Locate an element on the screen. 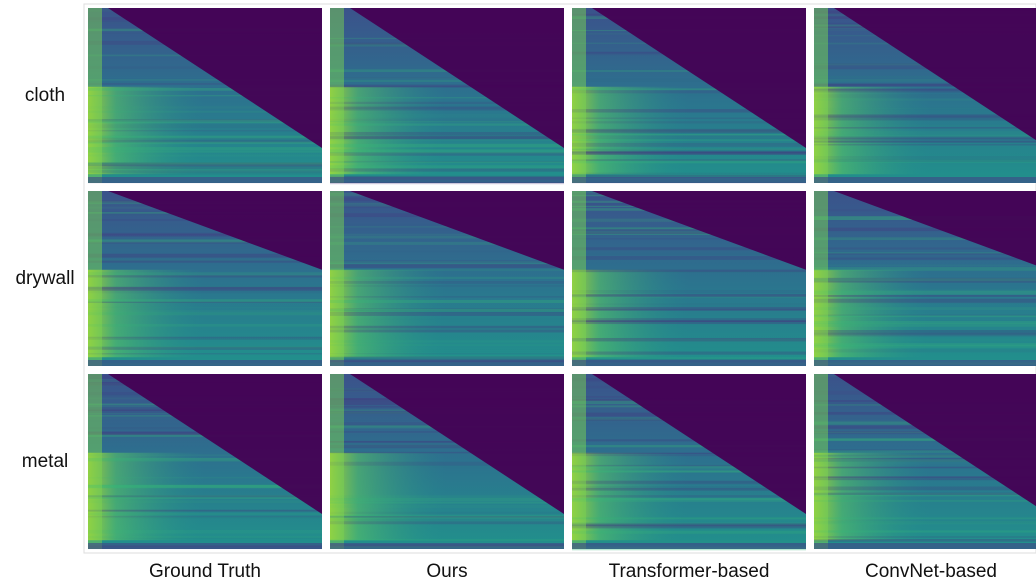 This screenshot has width=1036, height=587. spec-bottom is located at coordinates (447, 546).